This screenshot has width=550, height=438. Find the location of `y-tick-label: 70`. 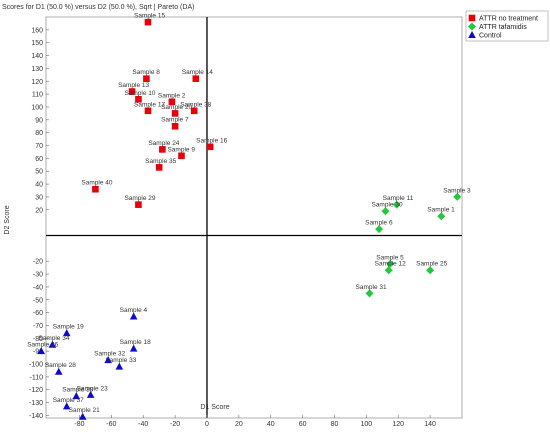

y-tick-label: 70 is located at coordinates (39, 146).